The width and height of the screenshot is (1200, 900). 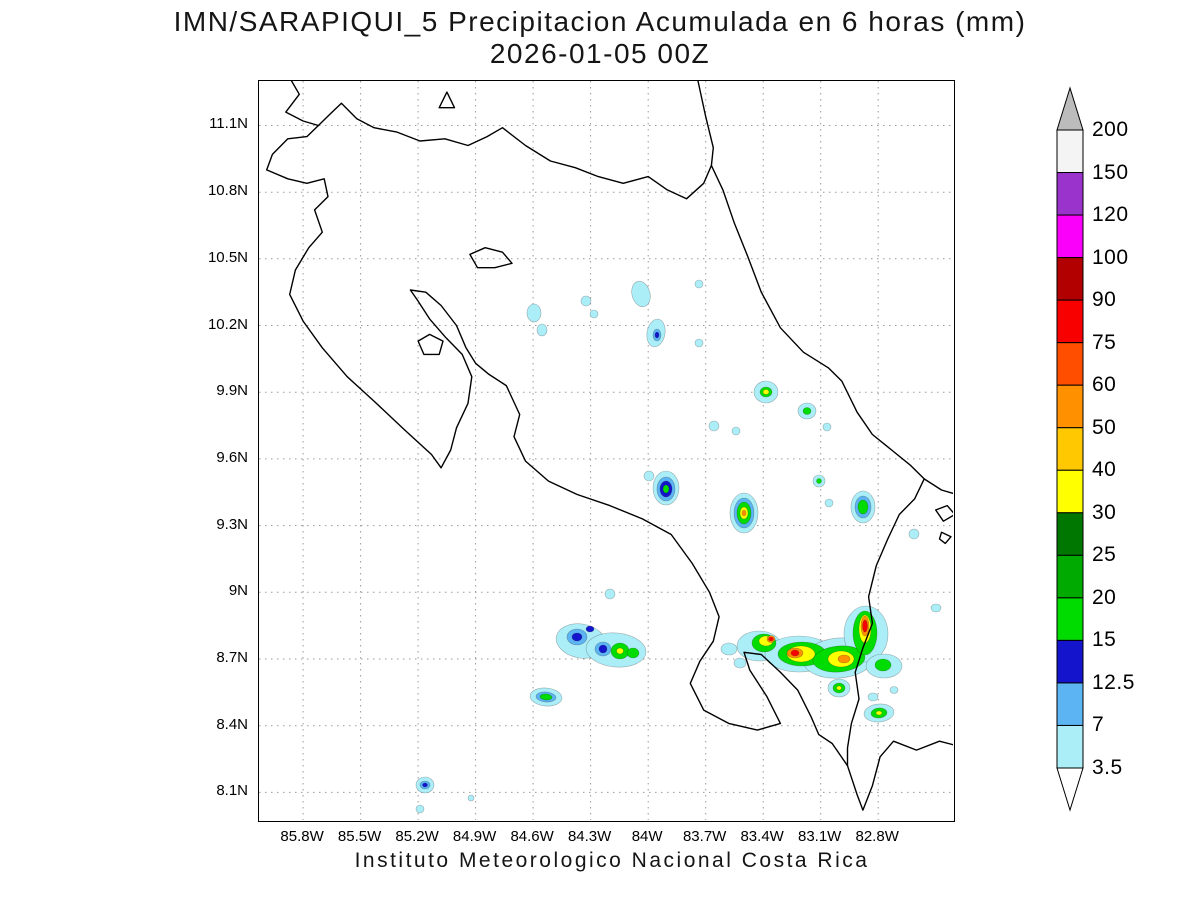 What do you see at coordinates (1110, 215) in the screenshot?
I see `colorbar-value-label: 120` at bounding box center [1110, 215].